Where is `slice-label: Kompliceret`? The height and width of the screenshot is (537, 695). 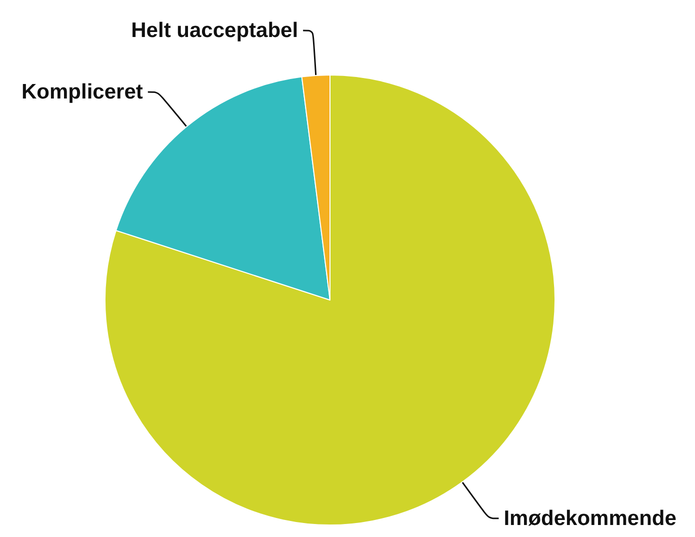 slice-label: Kompliceret is located at coordinates (82, 92).